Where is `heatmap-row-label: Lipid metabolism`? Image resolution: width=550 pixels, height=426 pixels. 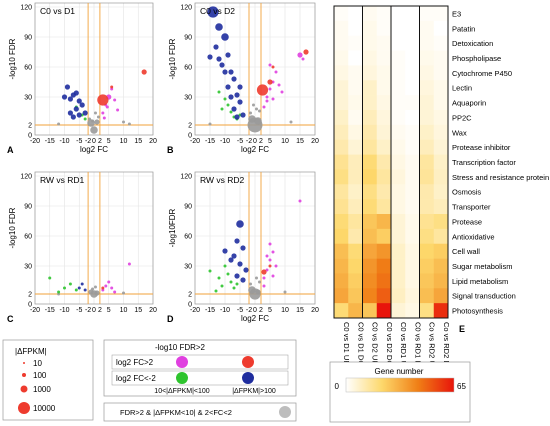 heatmap-row-label: Lipid metabolism is located at coordinates (480, 281).